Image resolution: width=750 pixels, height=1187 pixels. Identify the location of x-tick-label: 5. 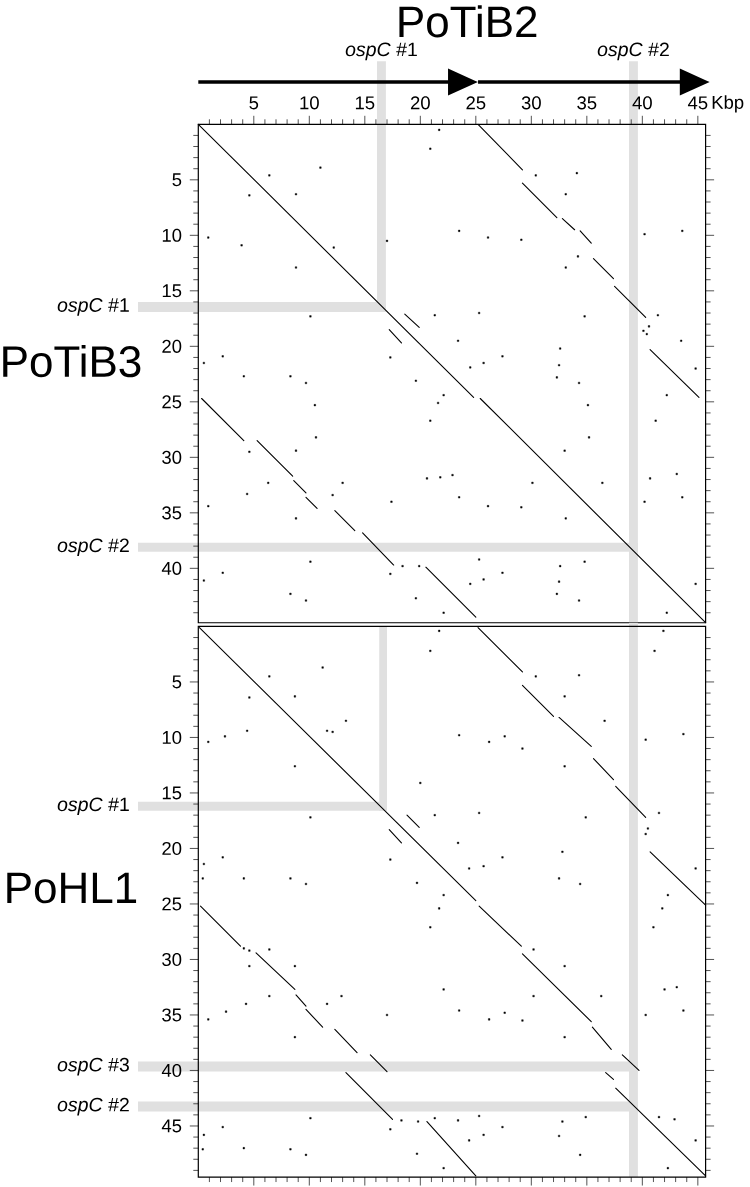
(254, 103).